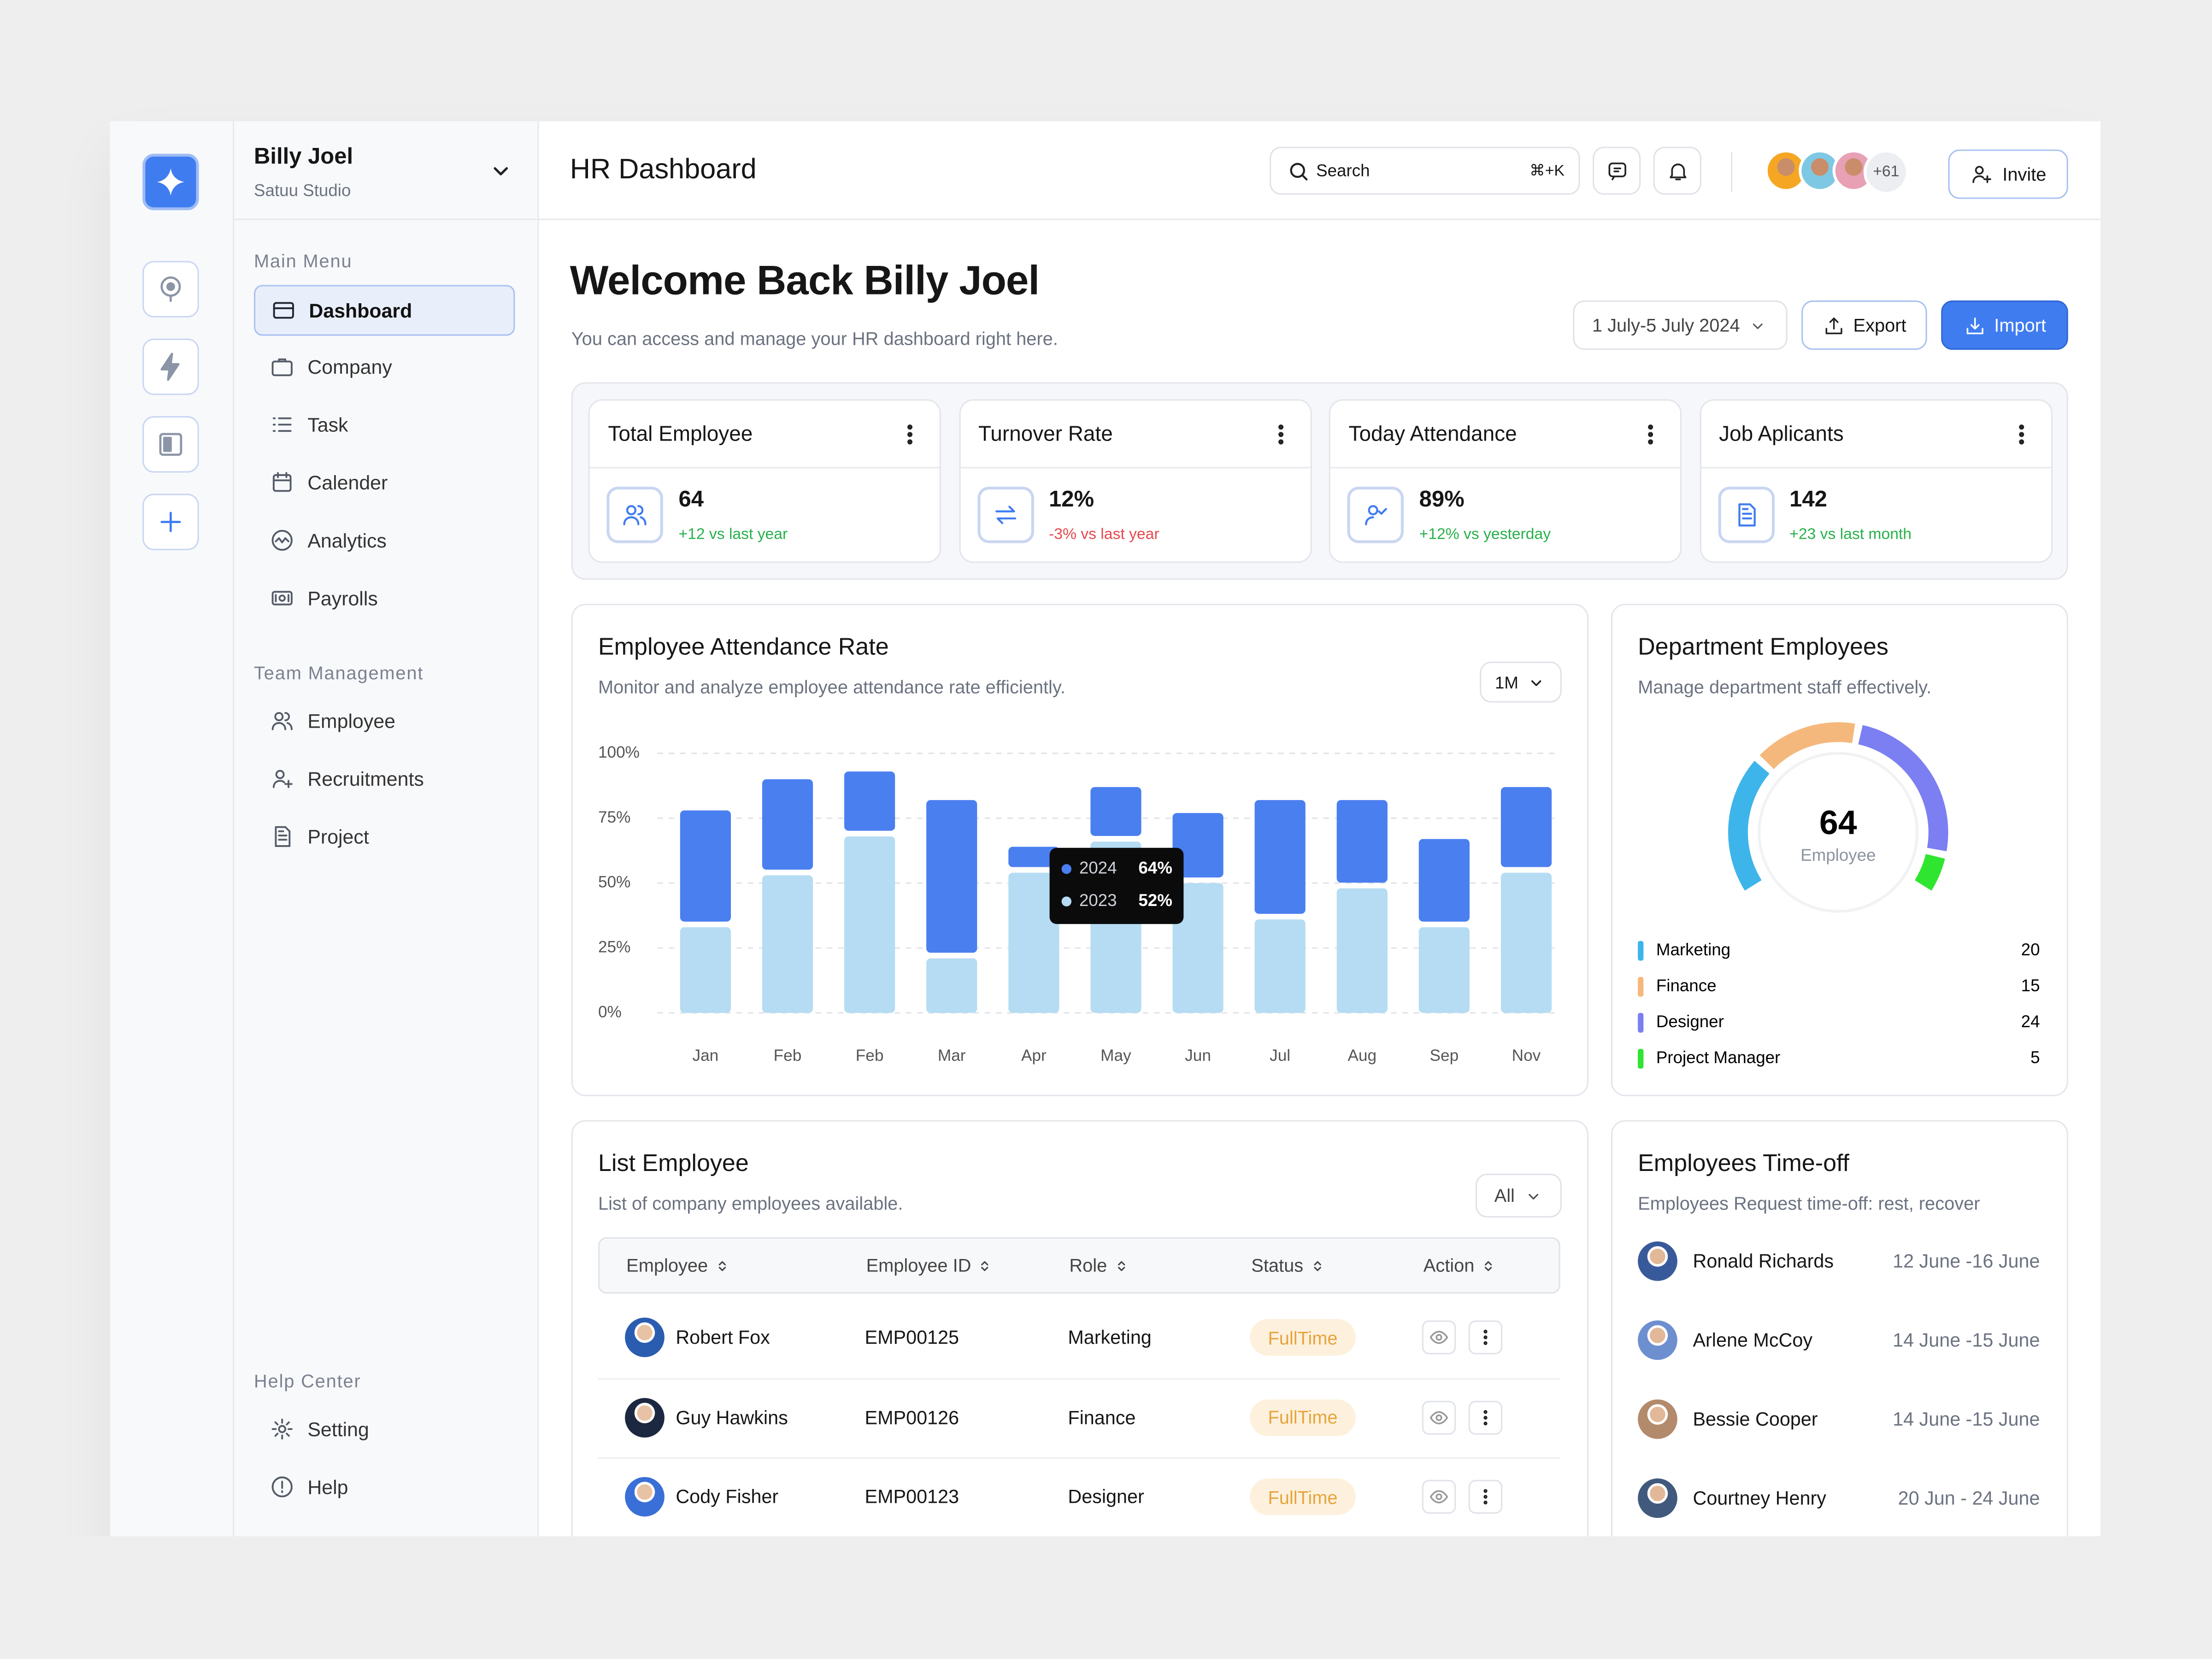 This screenshot has height=1659, width=2212. Describe the element at coordinates (384, 368) in the screenshot. I see `menu-item: Company` at that location.